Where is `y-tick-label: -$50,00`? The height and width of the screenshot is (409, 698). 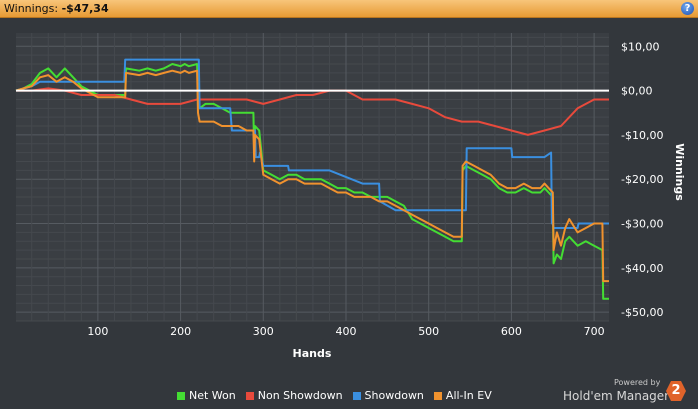
y-tick-label: -$50,00 is located at coordinates (642, 312).